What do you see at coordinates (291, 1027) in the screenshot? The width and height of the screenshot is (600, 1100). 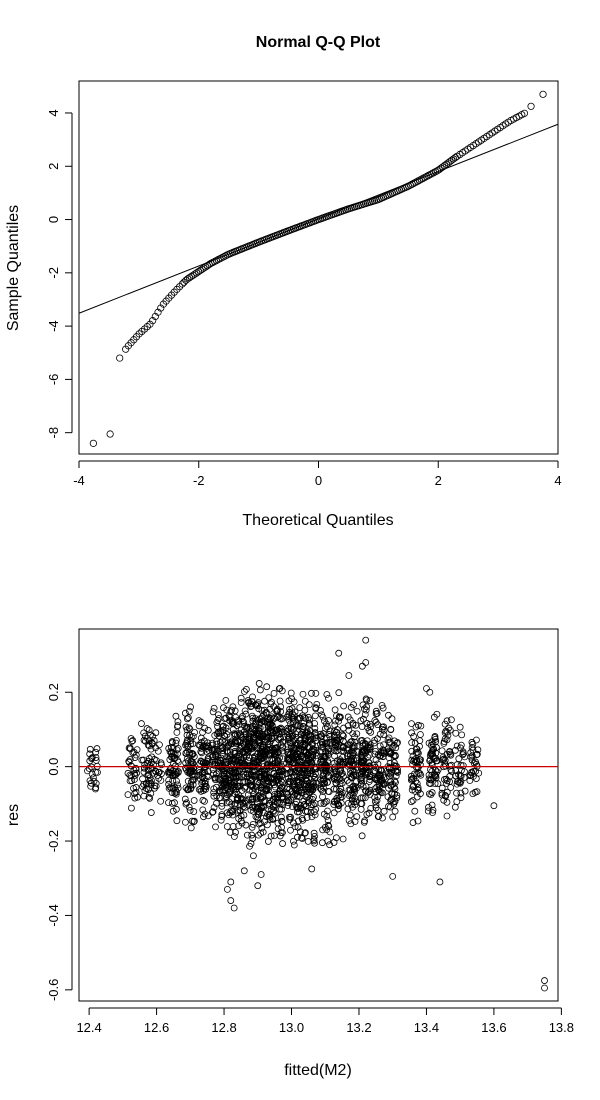 I see `x-tick-label: 13.0` at bounding box center [291, 1027].